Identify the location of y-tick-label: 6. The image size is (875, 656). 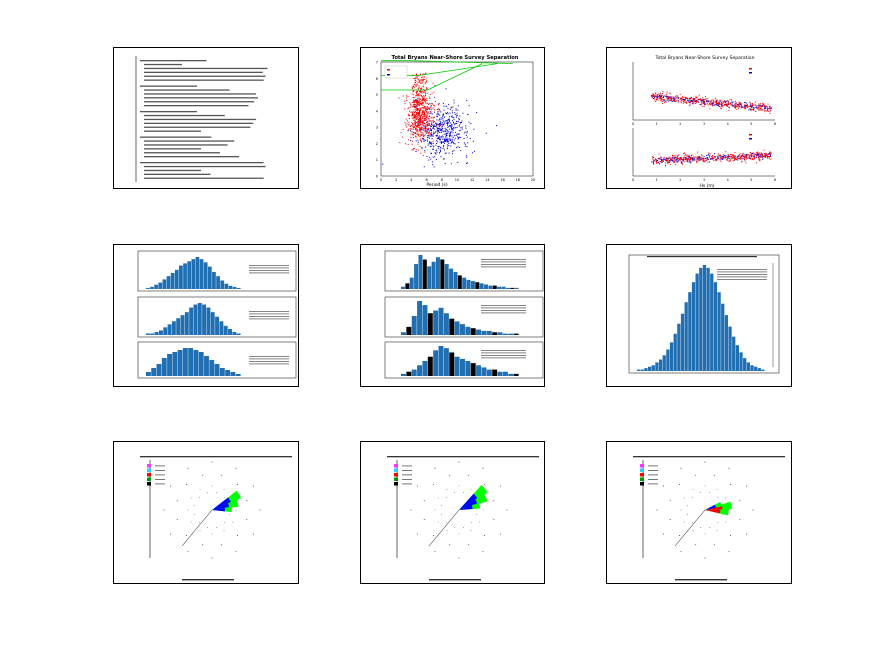
(377, 79).